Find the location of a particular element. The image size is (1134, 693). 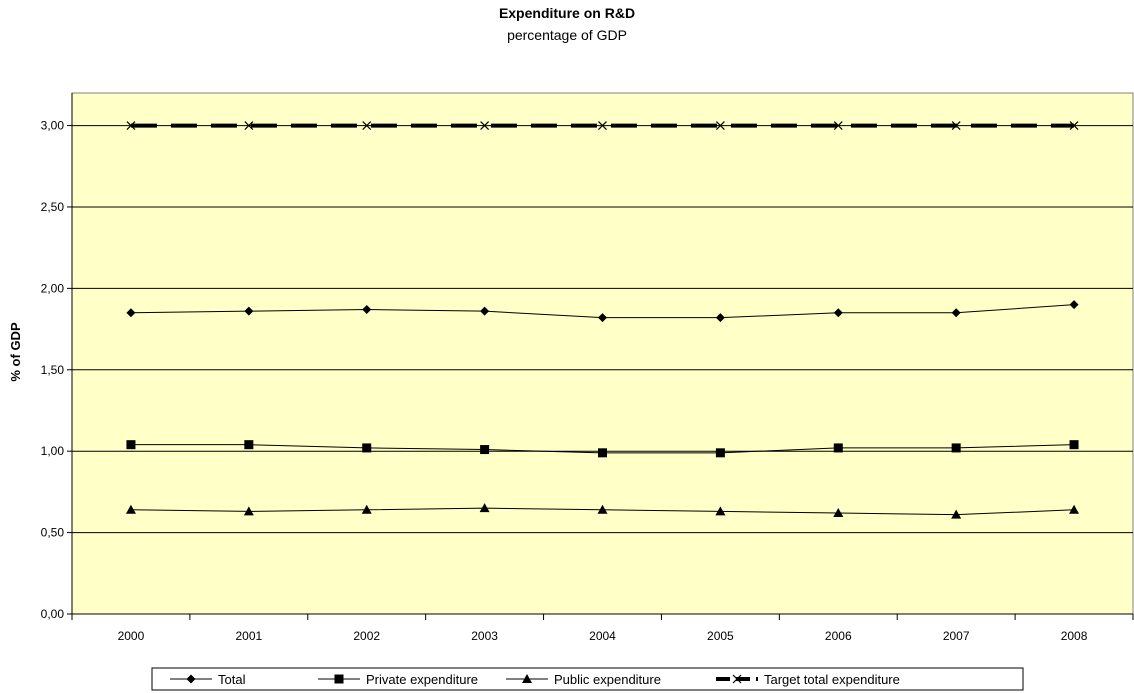

x-tick-label: 2005 is located at coordinates (720, 636).